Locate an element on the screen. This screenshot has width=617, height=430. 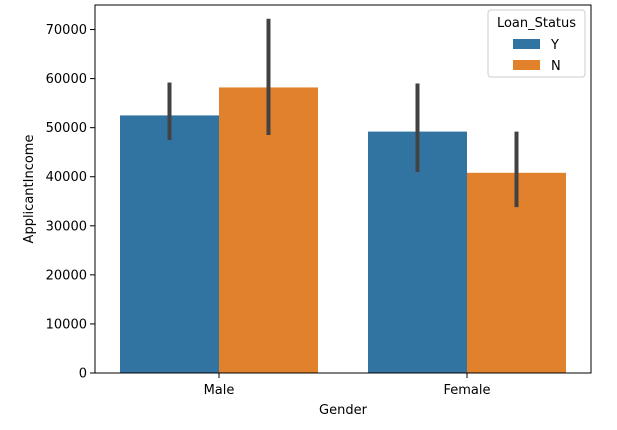
y-tick-label: 50000 is located at coordinates (66, 128).